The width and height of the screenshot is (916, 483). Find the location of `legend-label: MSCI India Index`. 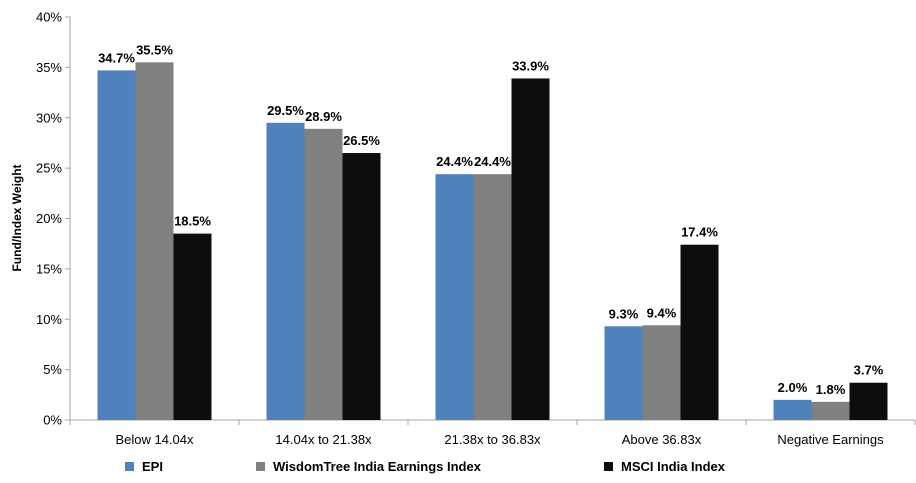

legend-label: MSCI India Index is located at coordinates (673, 466).